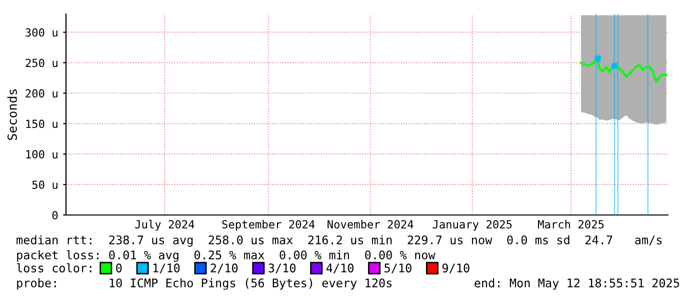  What do you see at coordinates (472, 225) in the screenshot?
I see `x-tick-label: January 2025` at bounding box center [472, 225].